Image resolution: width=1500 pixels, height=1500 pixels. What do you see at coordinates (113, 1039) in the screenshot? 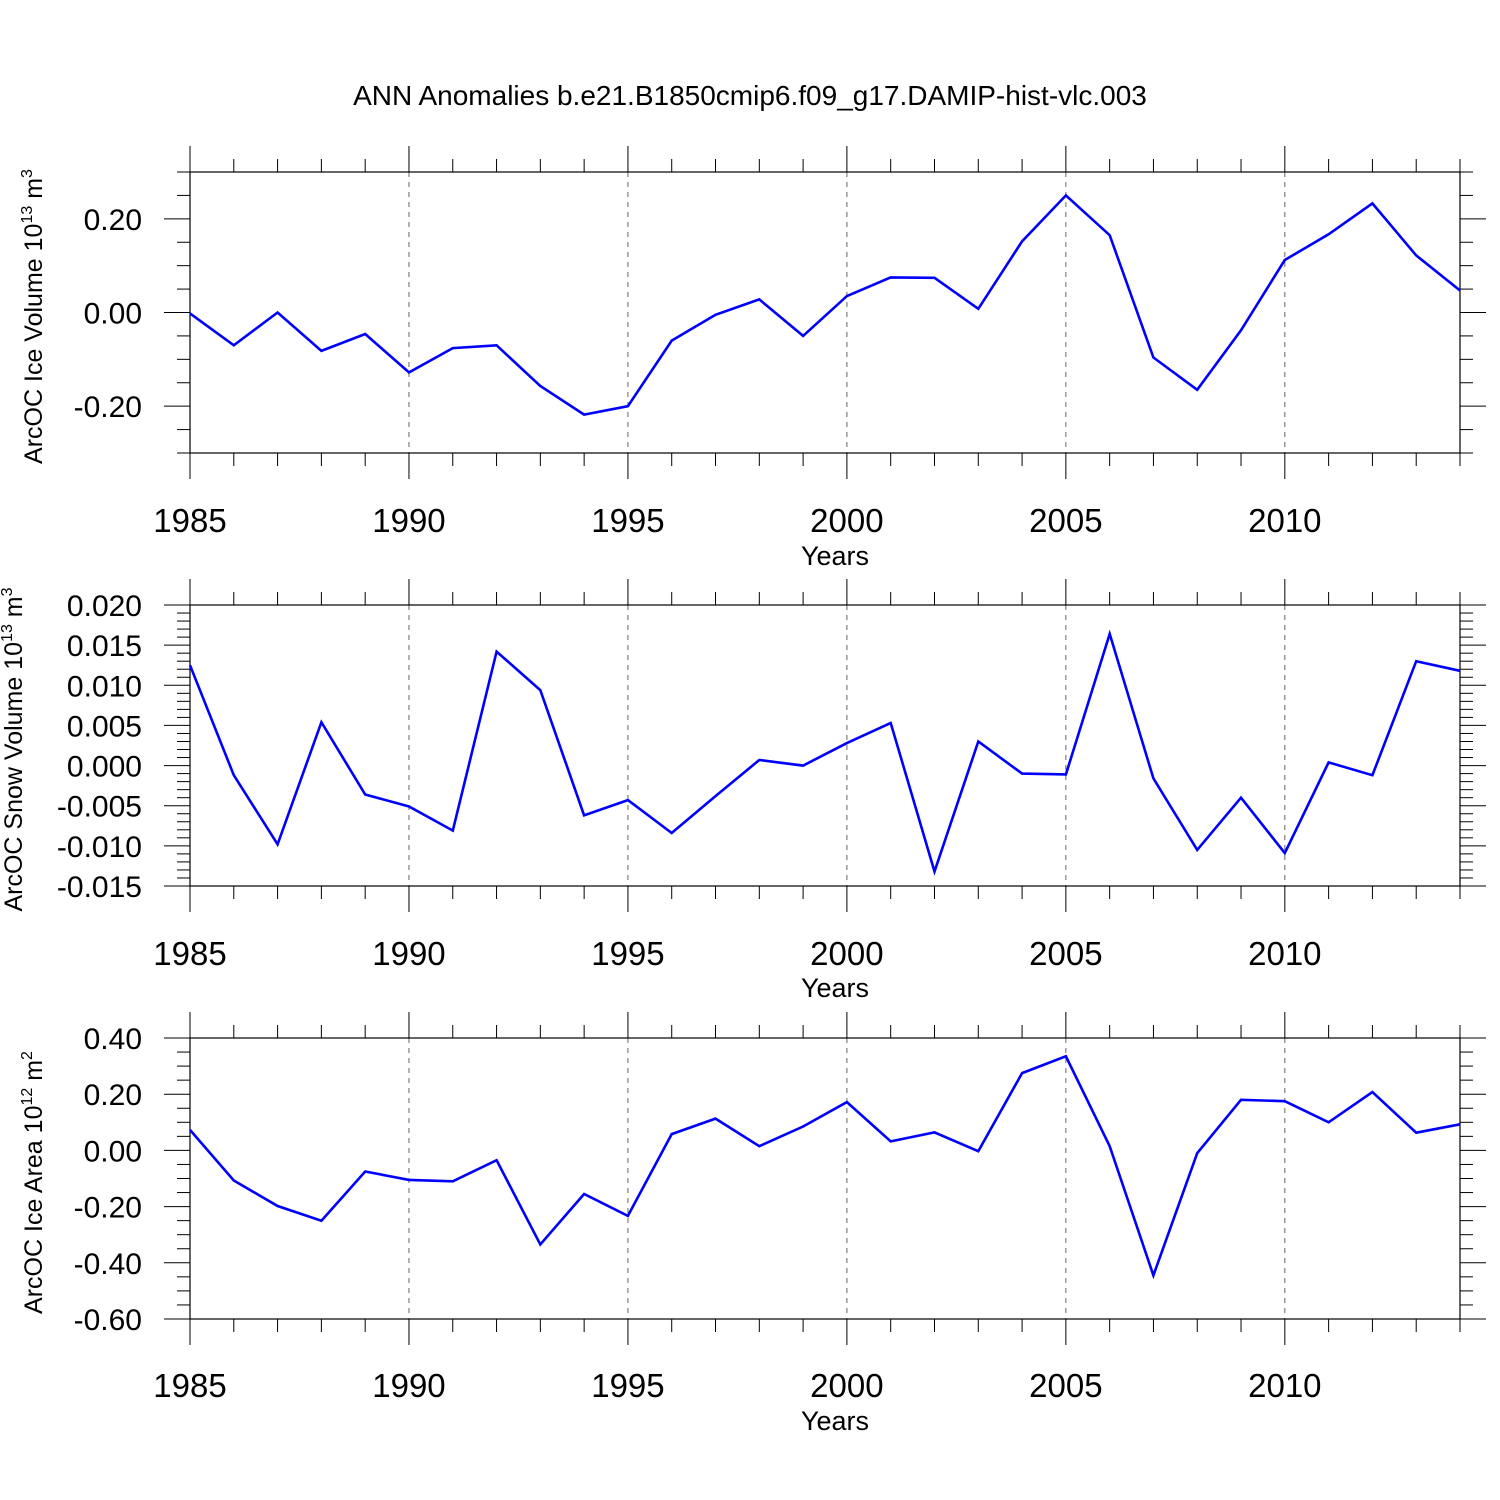
I see `y-tick-label: 0.40` at bounding box center [113, 1039].